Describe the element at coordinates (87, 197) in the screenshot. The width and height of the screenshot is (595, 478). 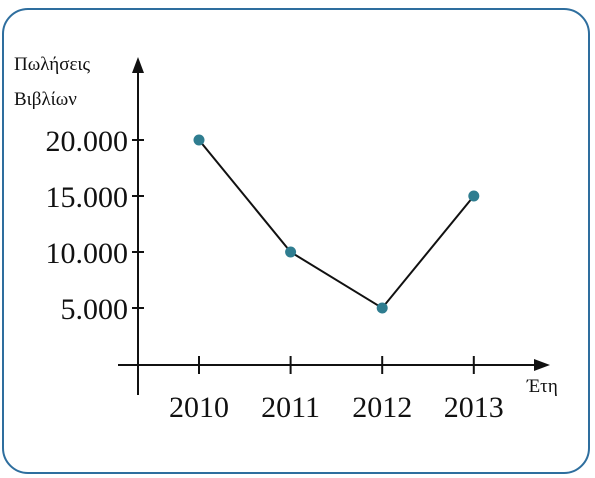
I see `y-tick-label: 15.000` at that location.